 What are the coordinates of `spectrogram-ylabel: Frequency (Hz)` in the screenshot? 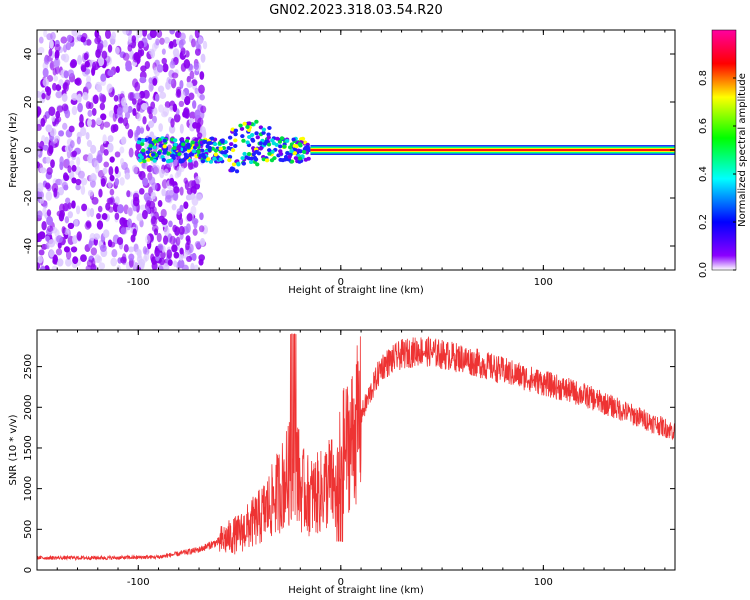 It's located at (13, 150).